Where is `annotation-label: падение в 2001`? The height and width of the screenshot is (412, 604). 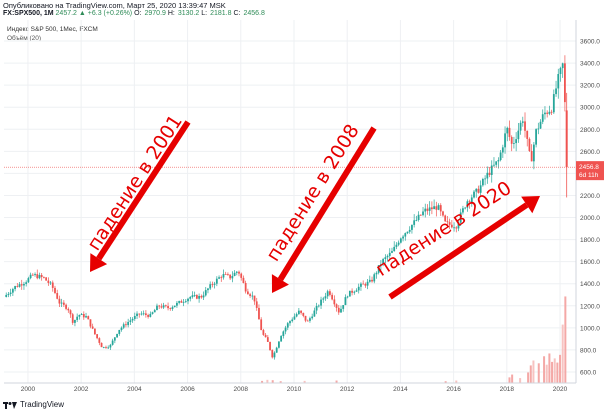 annotation-label: падение в 2001 is located at coordinates (135, 183).